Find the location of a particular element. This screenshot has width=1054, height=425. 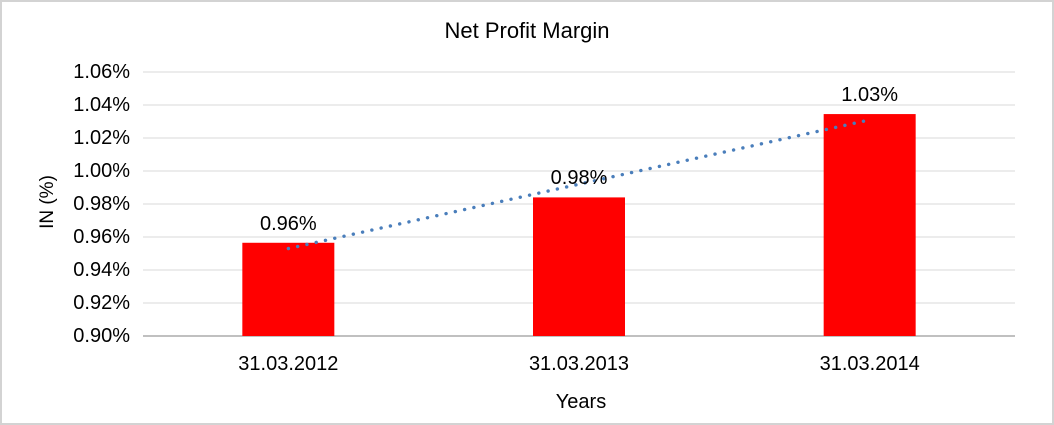

y-tick-label: 1.06% is located at coordinates (101, 72).